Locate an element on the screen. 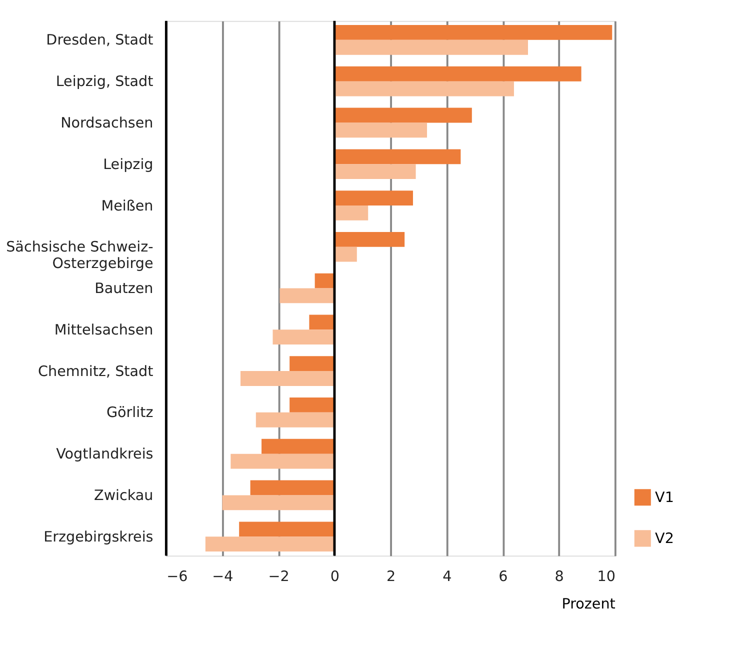  y-tick-label: Mittelsachsen is located at coordinates (104, 330).